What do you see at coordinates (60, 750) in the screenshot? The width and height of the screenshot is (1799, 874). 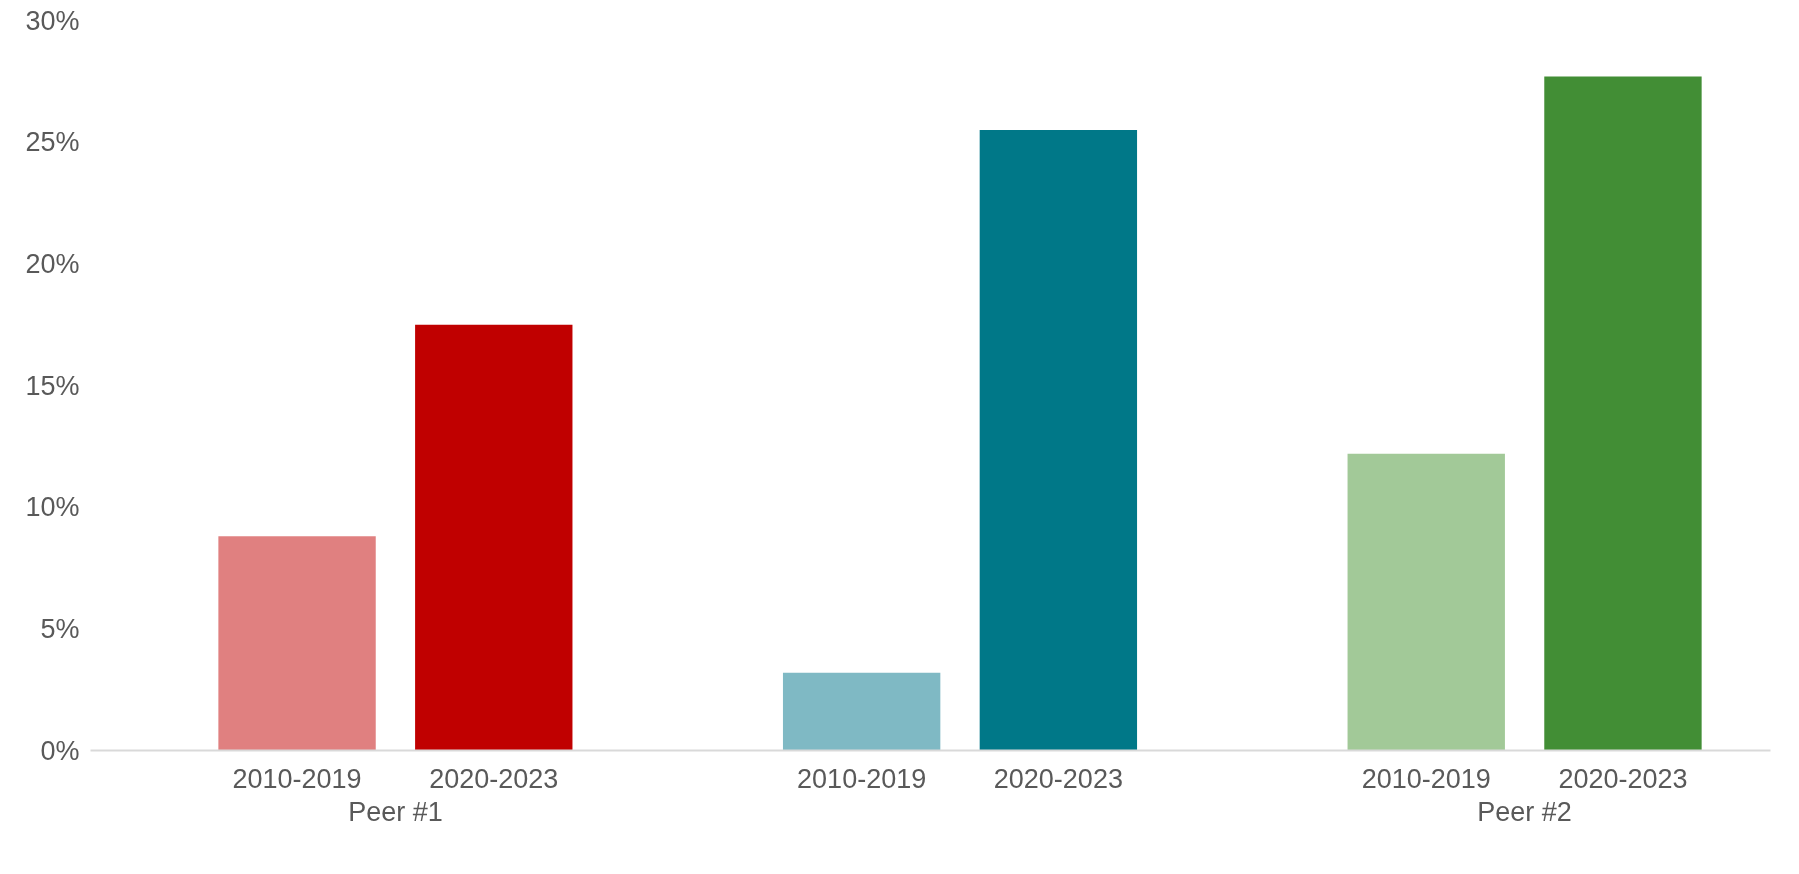 I see `y-tick-label: 0%` at bounding box center [60, 750].